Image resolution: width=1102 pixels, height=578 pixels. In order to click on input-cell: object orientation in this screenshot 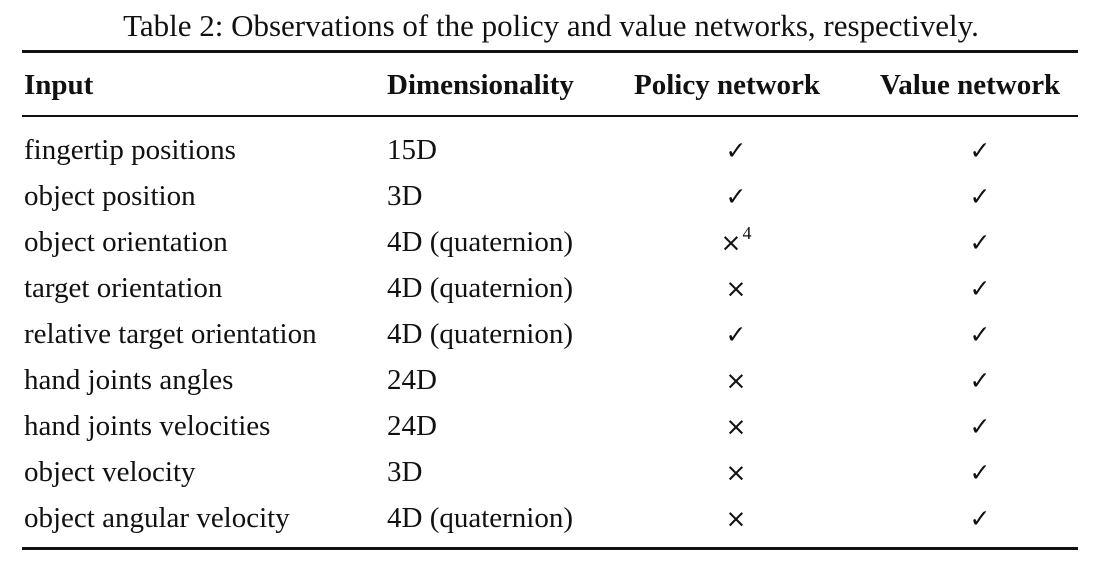, I will do `click(126, 242)`.